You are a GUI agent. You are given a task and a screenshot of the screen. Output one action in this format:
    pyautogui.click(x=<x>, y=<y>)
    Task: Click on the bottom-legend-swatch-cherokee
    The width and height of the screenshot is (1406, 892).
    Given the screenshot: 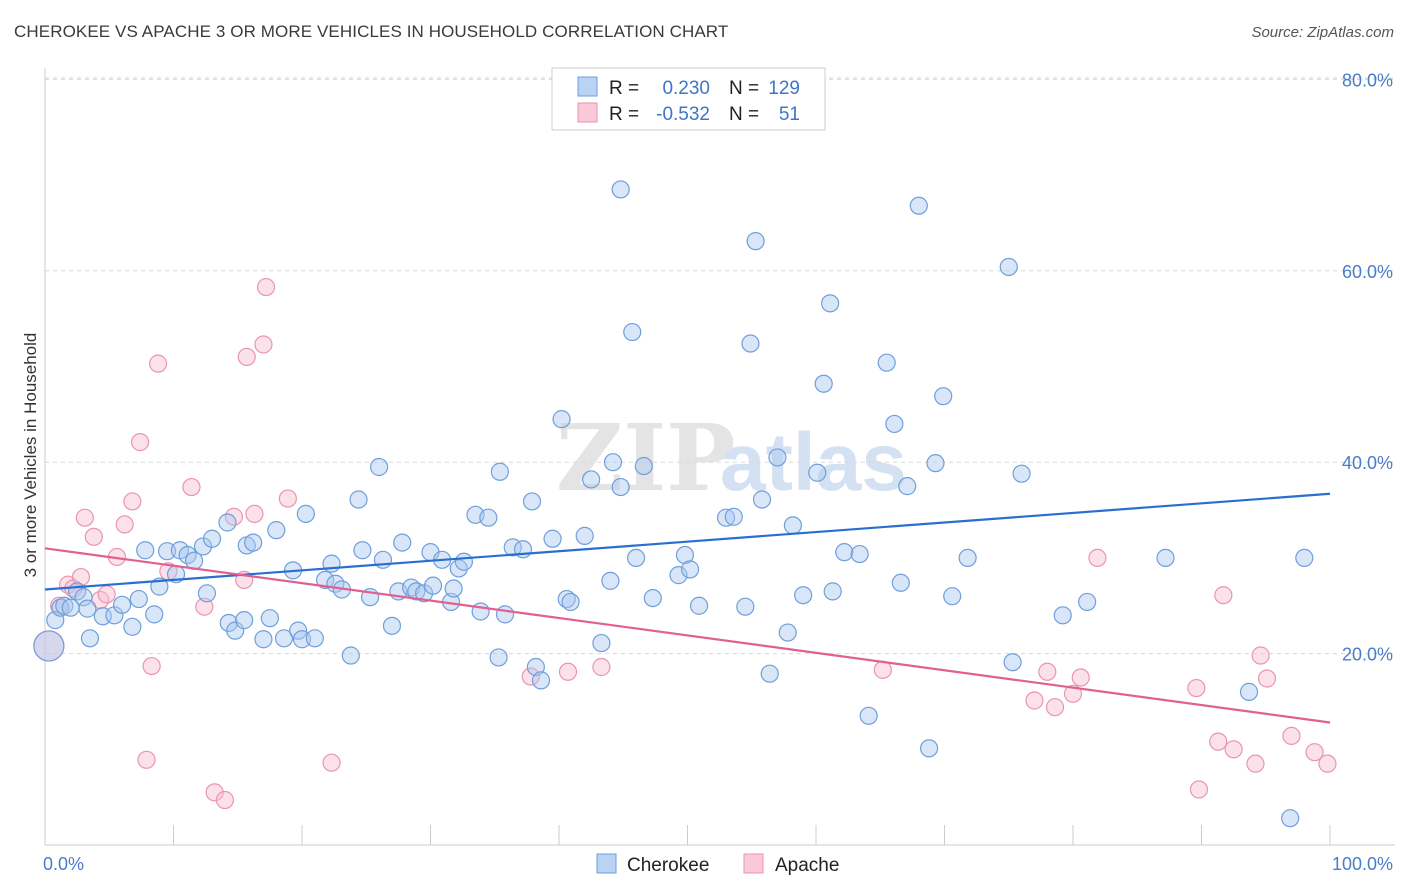 What is the action you would take?
    pyautogui.click(x=606, y=863)
    